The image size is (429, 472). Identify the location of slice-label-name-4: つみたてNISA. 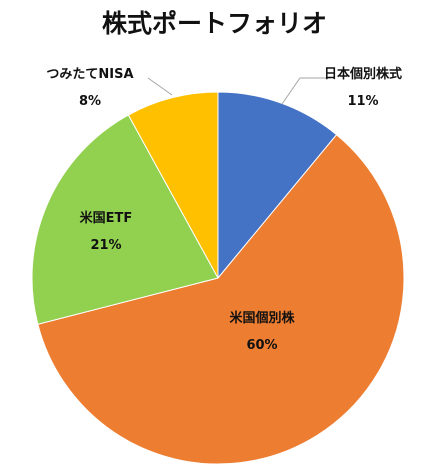
(89, 74).